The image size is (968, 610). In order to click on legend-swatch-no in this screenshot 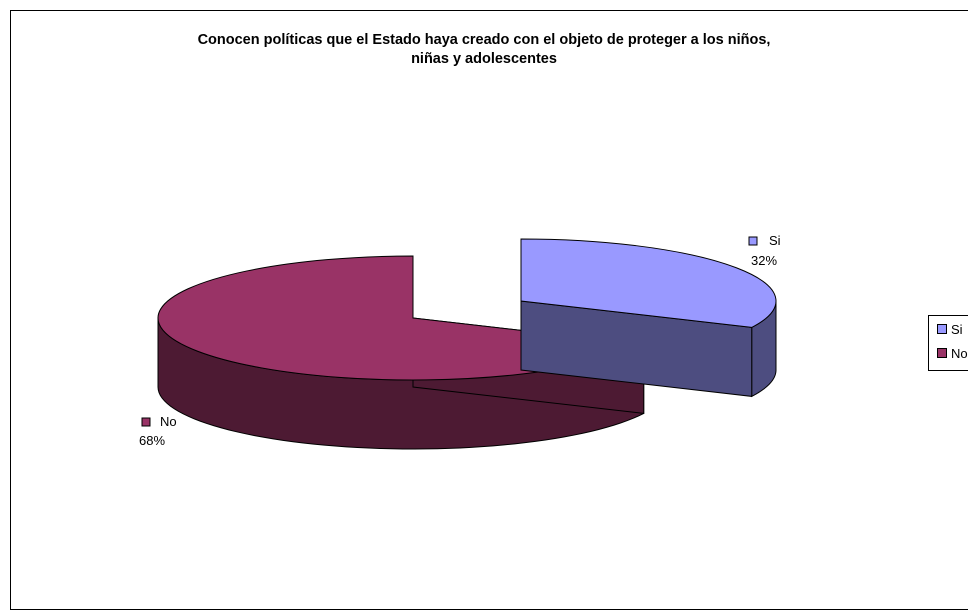, I will do `click(942, 353)`.